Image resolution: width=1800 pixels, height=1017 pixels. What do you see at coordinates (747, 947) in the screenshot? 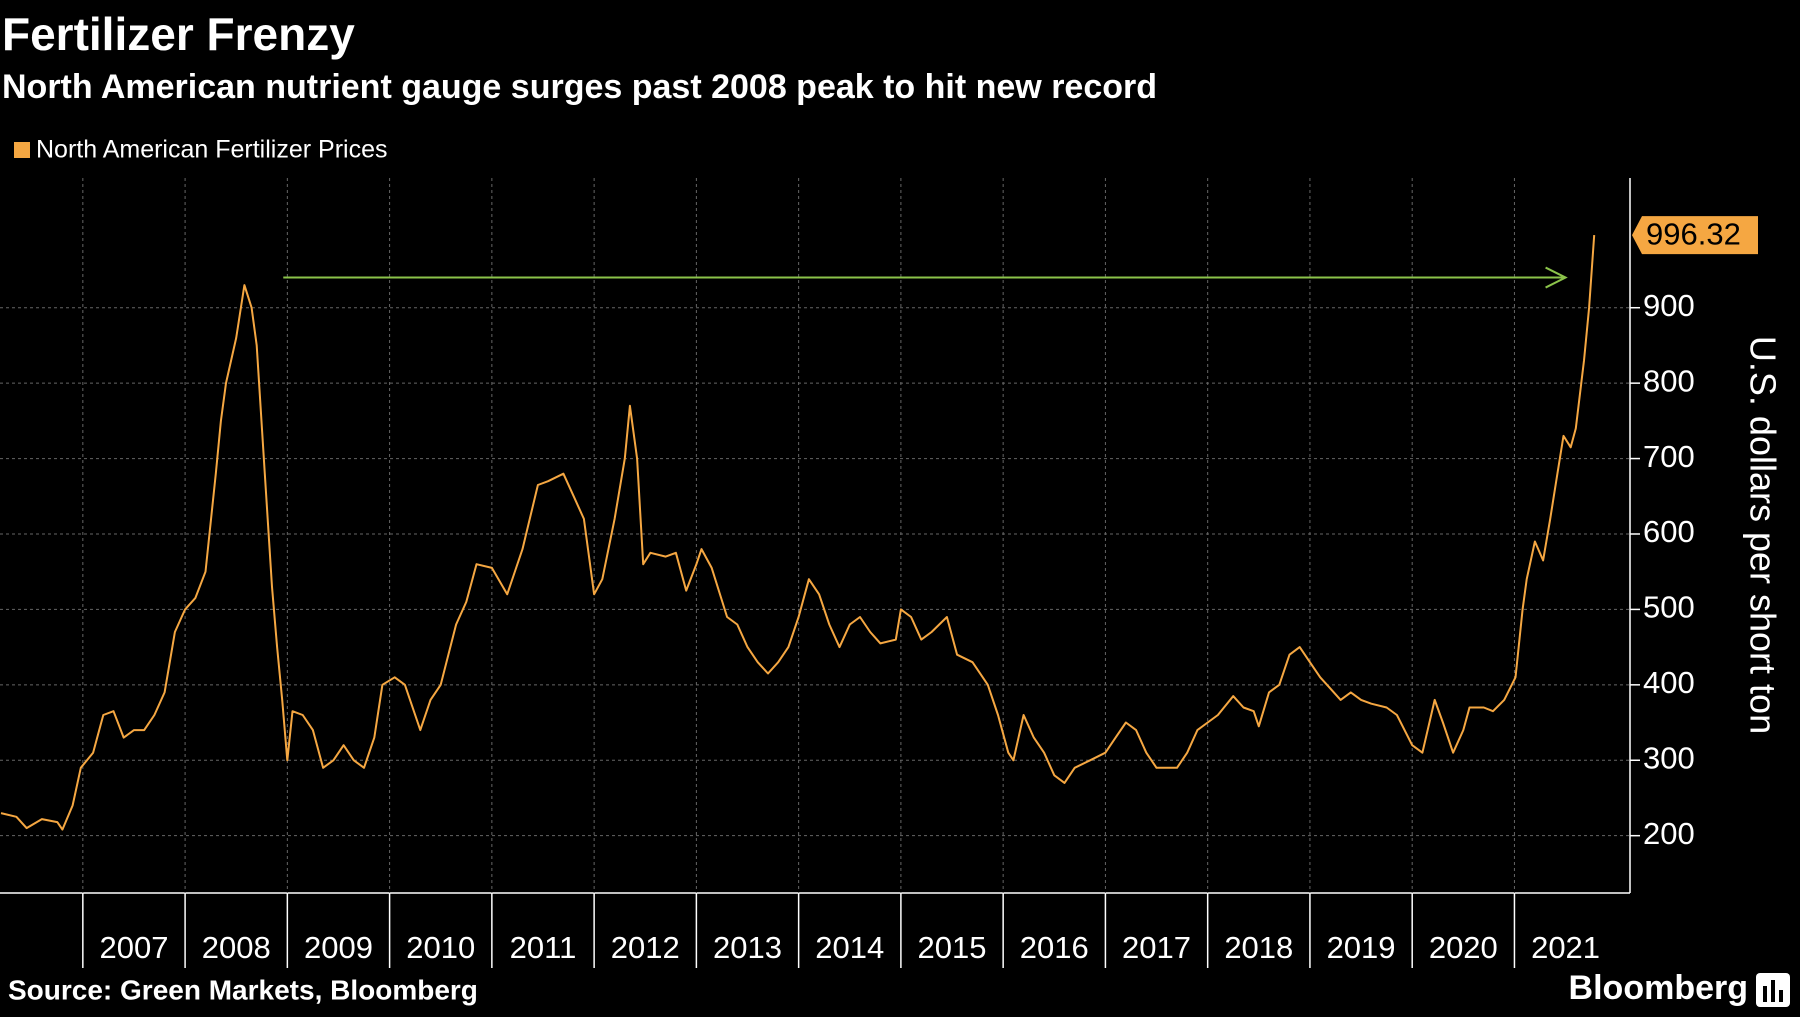
I see `x-tick-label: 2013` at bounding box center [747, 947].